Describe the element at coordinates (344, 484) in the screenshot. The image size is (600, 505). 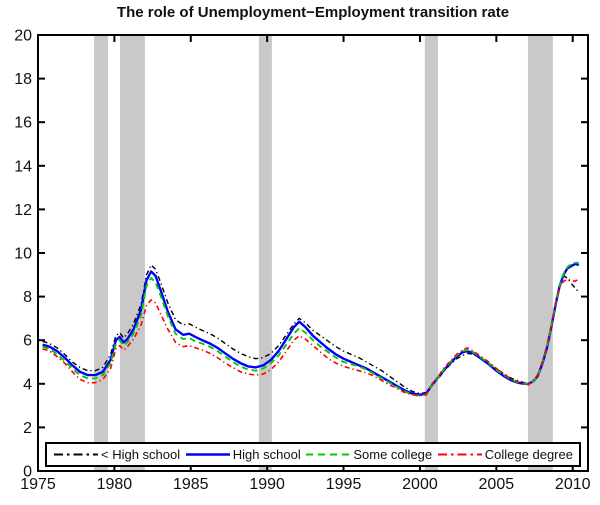
I see `x-tick-label: 1995` at that location.